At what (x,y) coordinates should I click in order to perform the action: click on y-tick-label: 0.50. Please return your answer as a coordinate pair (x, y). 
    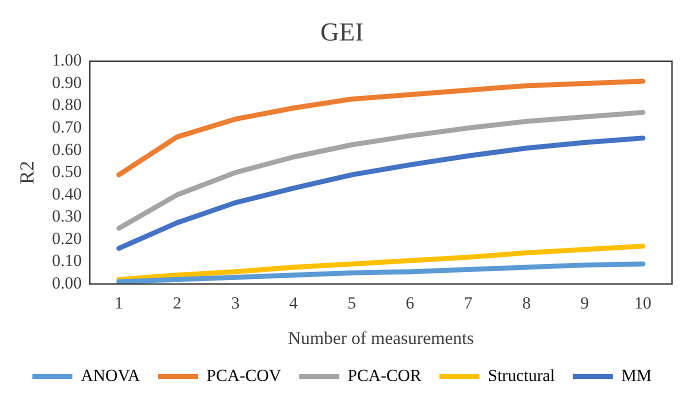
    Looking at the image, I should click on (67, 172).